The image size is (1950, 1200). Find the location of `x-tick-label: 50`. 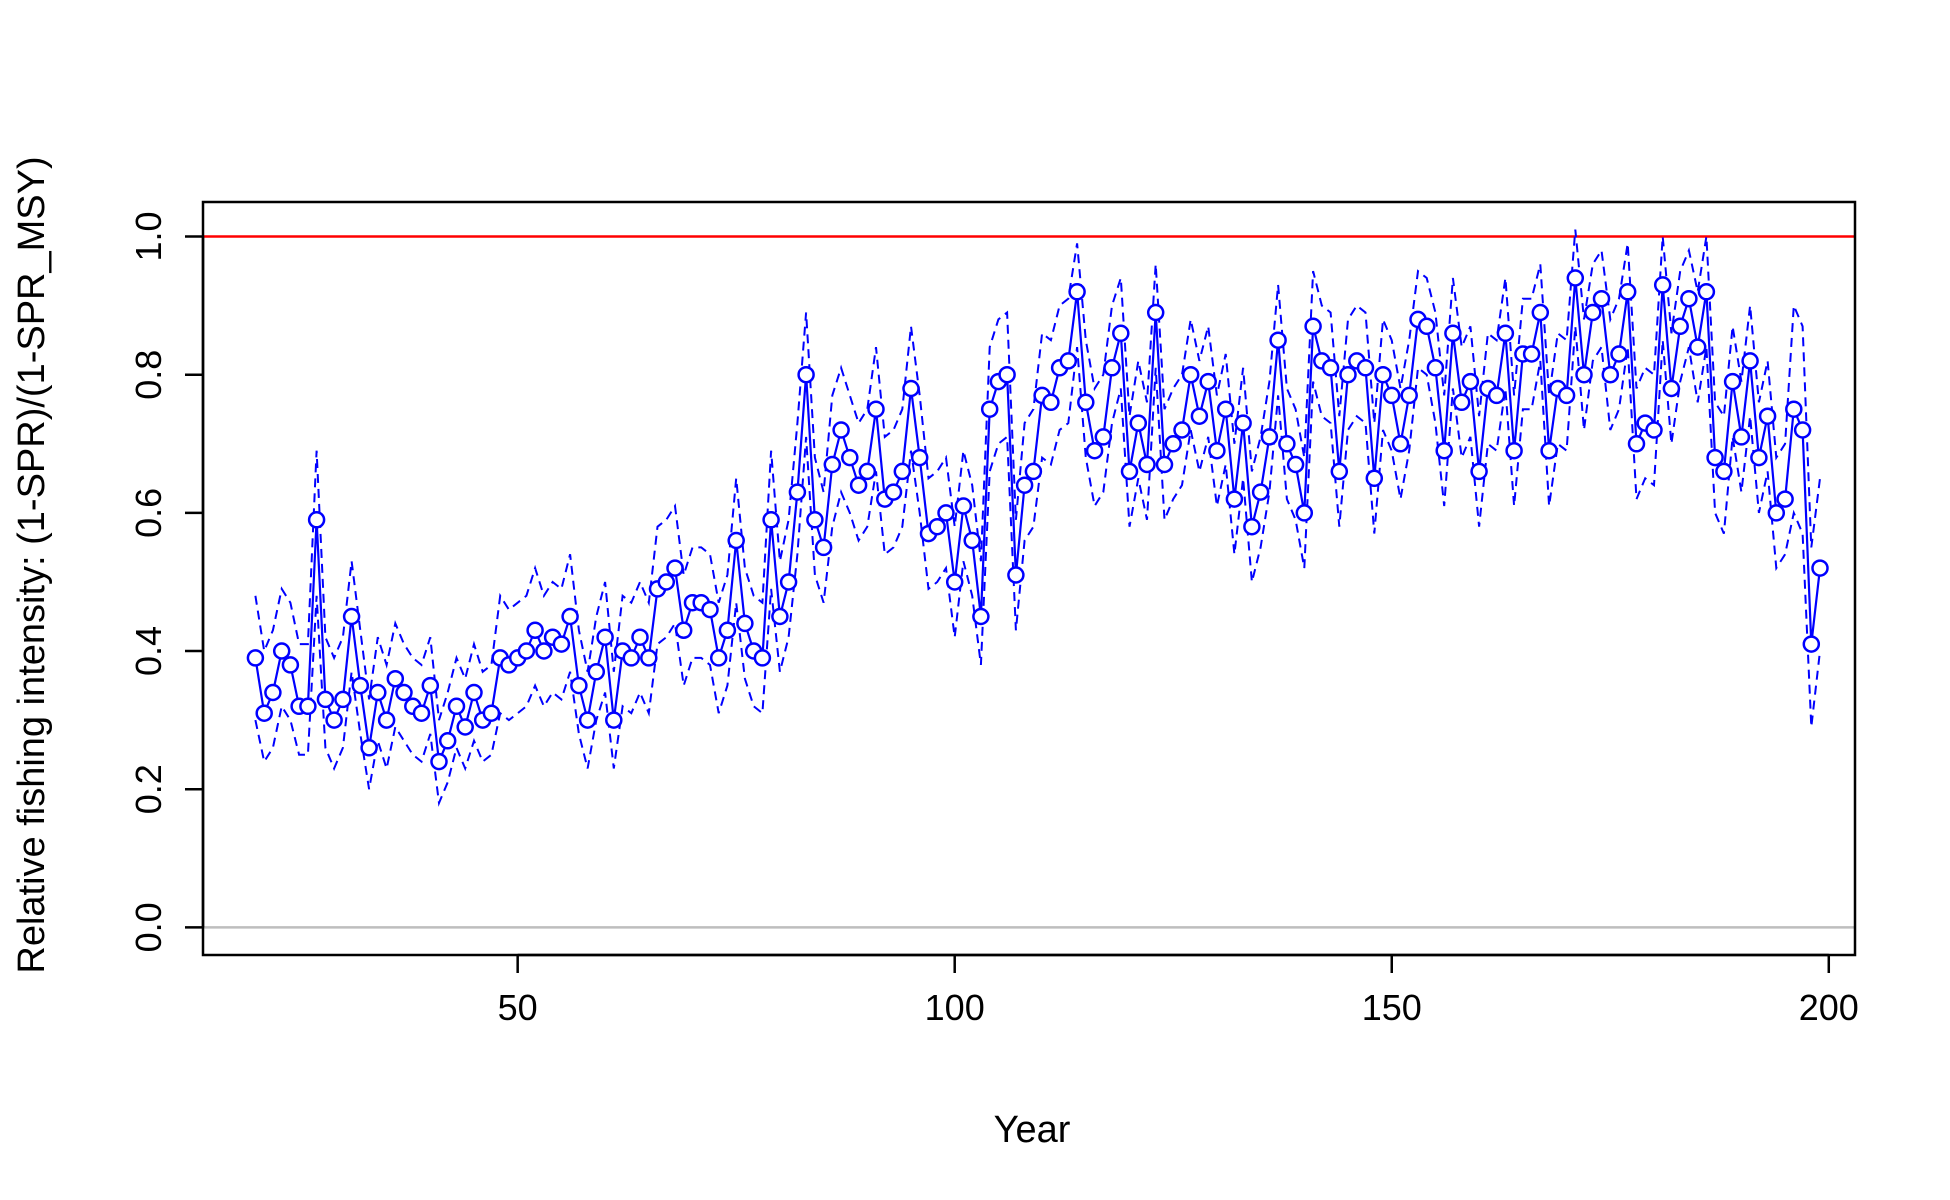

x-tick-label: 50 is located at coordinates (518, 1007).